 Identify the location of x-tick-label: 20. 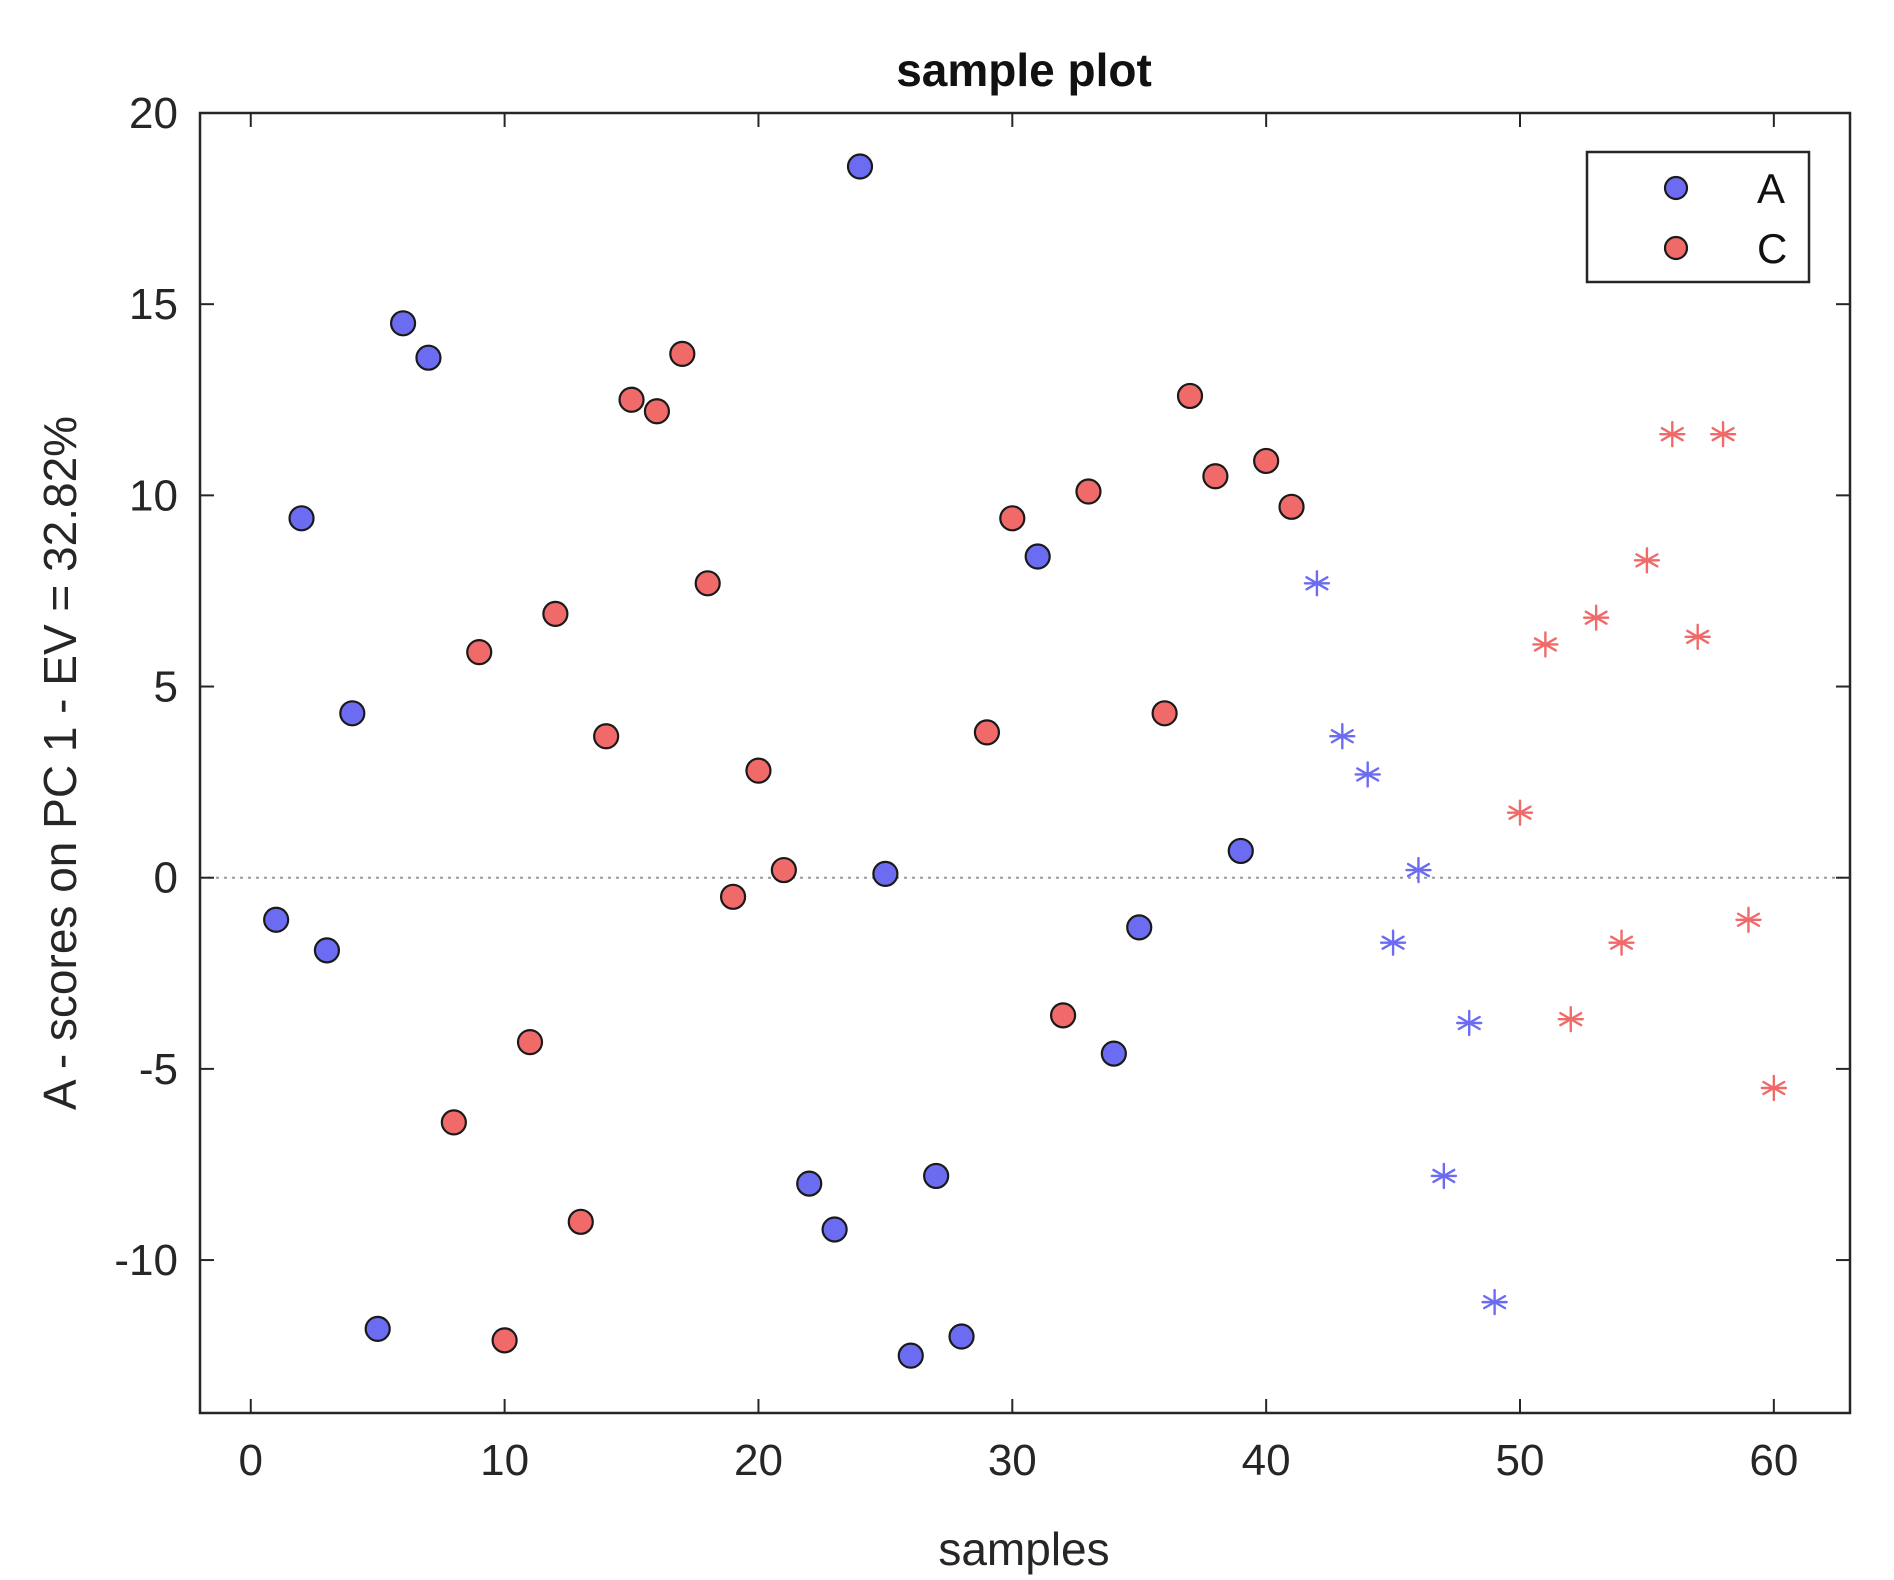
(758, 1460).